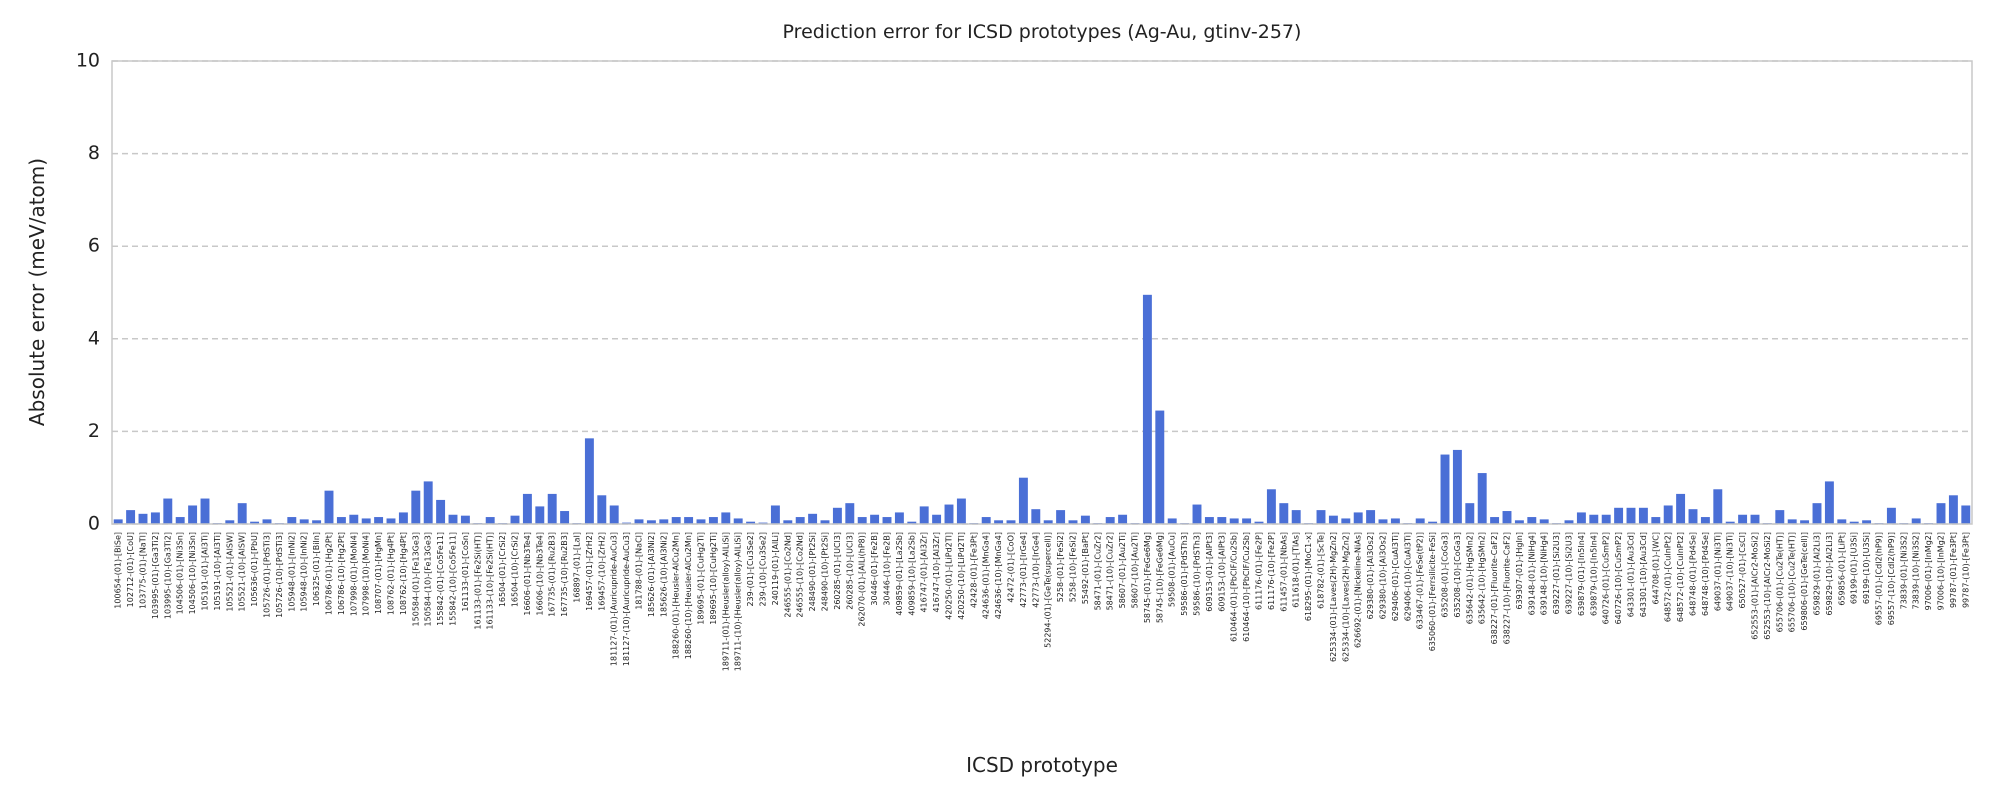 This screenshot has height=800, width=2000. What do you see at coordinates (378, 573) in the screenshot?
I see `x-tick-label: 108707-(01)-[HgMn]` at bounding box center [378, 573].